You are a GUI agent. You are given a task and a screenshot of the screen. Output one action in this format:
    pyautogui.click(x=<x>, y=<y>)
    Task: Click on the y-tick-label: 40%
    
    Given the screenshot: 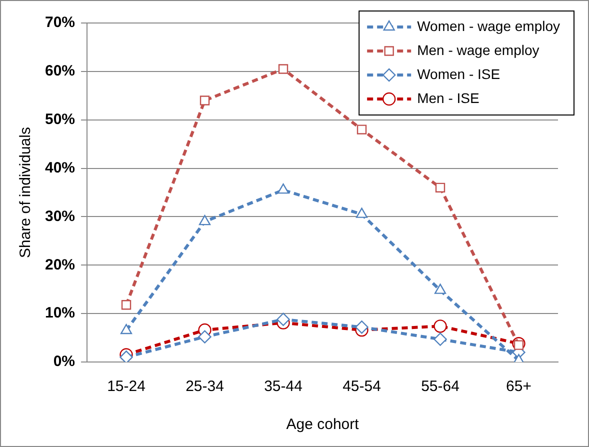 What is the action you would take?
    pyautogui.click(x=60, y=167)
    